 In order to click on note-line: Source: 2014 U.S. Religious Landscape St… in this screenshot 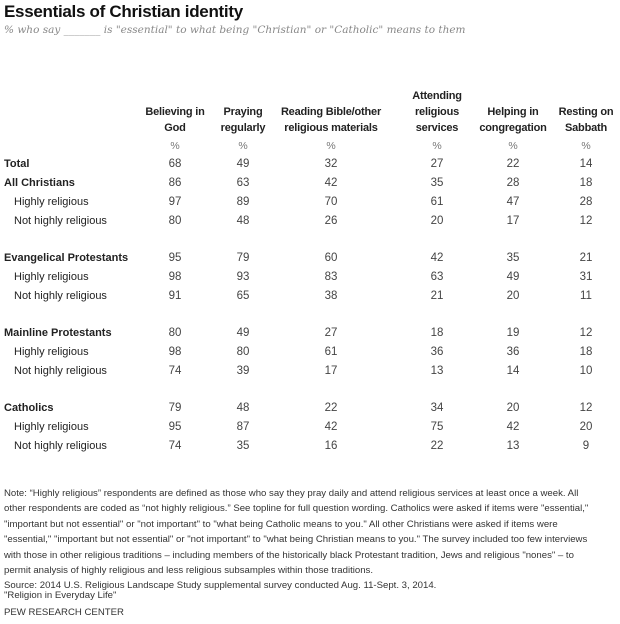, I will do `click(220, 586)`.